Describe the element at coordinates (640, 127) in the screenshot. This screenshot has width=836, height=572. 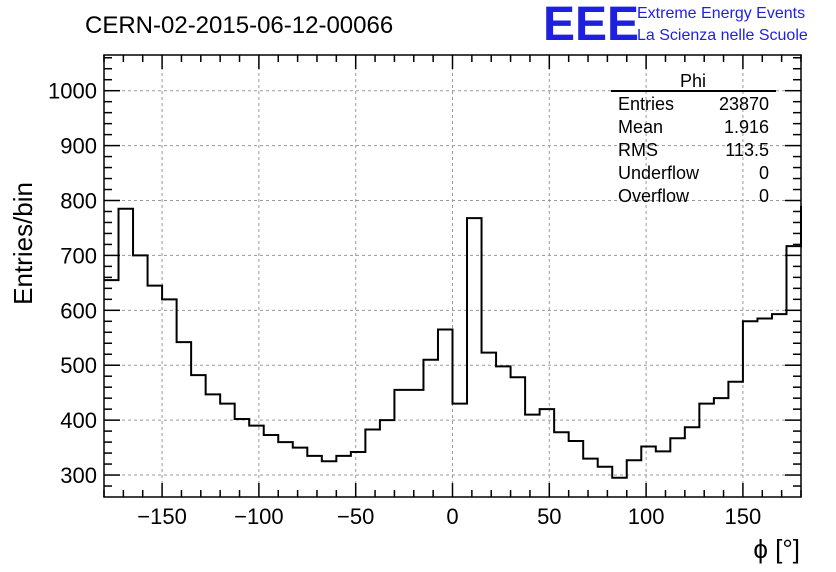
I see `stats-row-label: Mean` at that location.